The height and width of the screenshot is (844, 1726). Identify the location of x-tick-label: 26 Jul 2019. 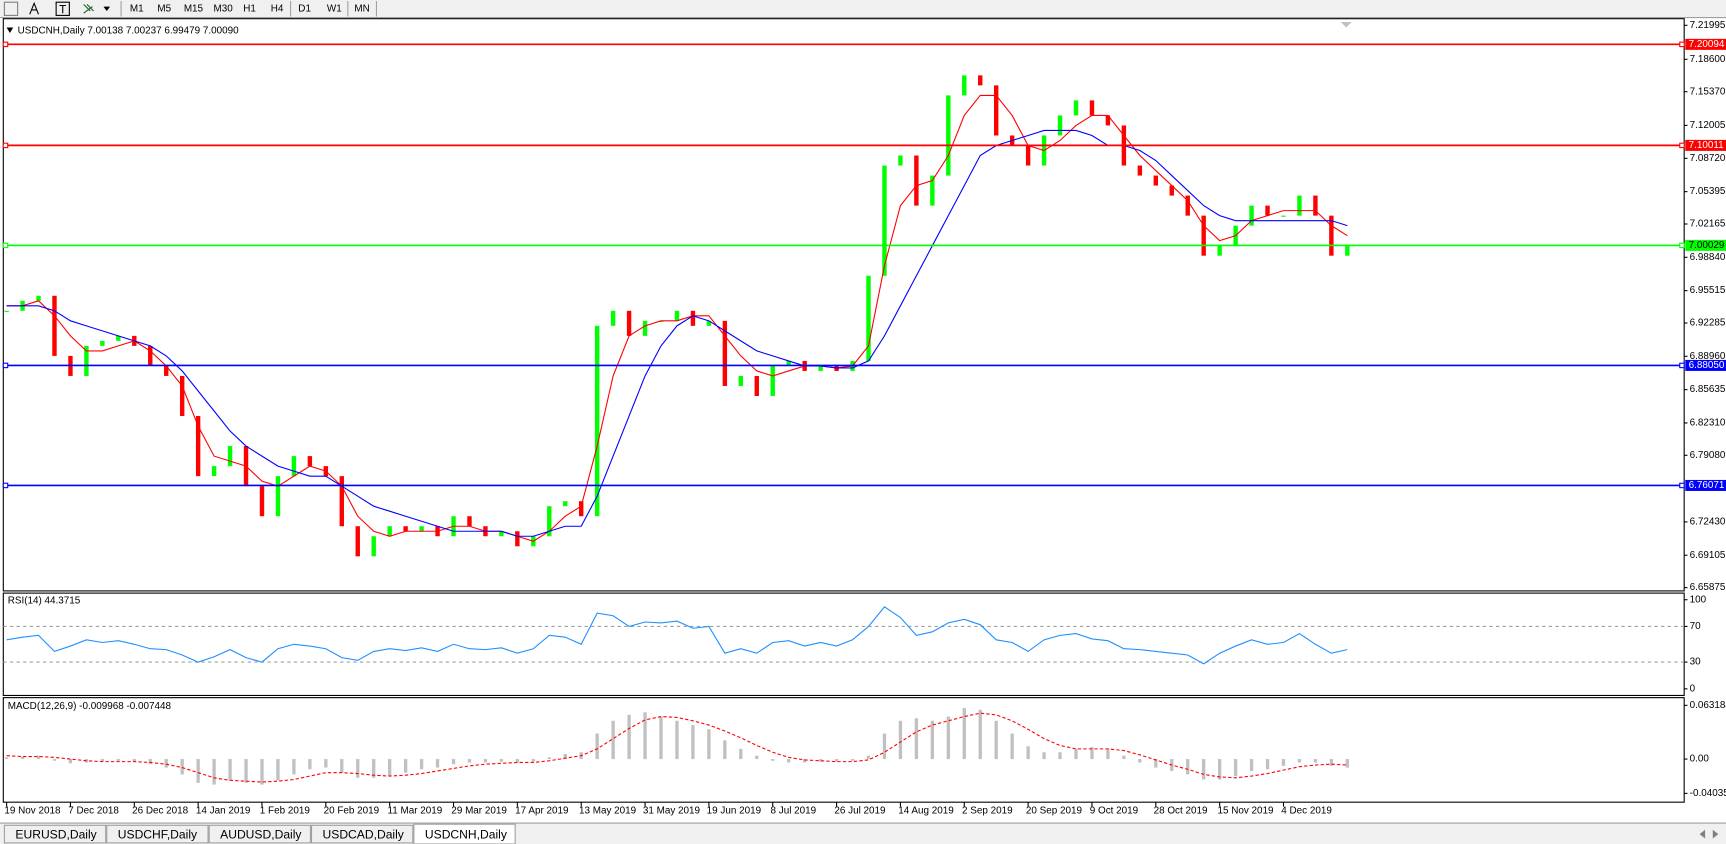
(860, 811).